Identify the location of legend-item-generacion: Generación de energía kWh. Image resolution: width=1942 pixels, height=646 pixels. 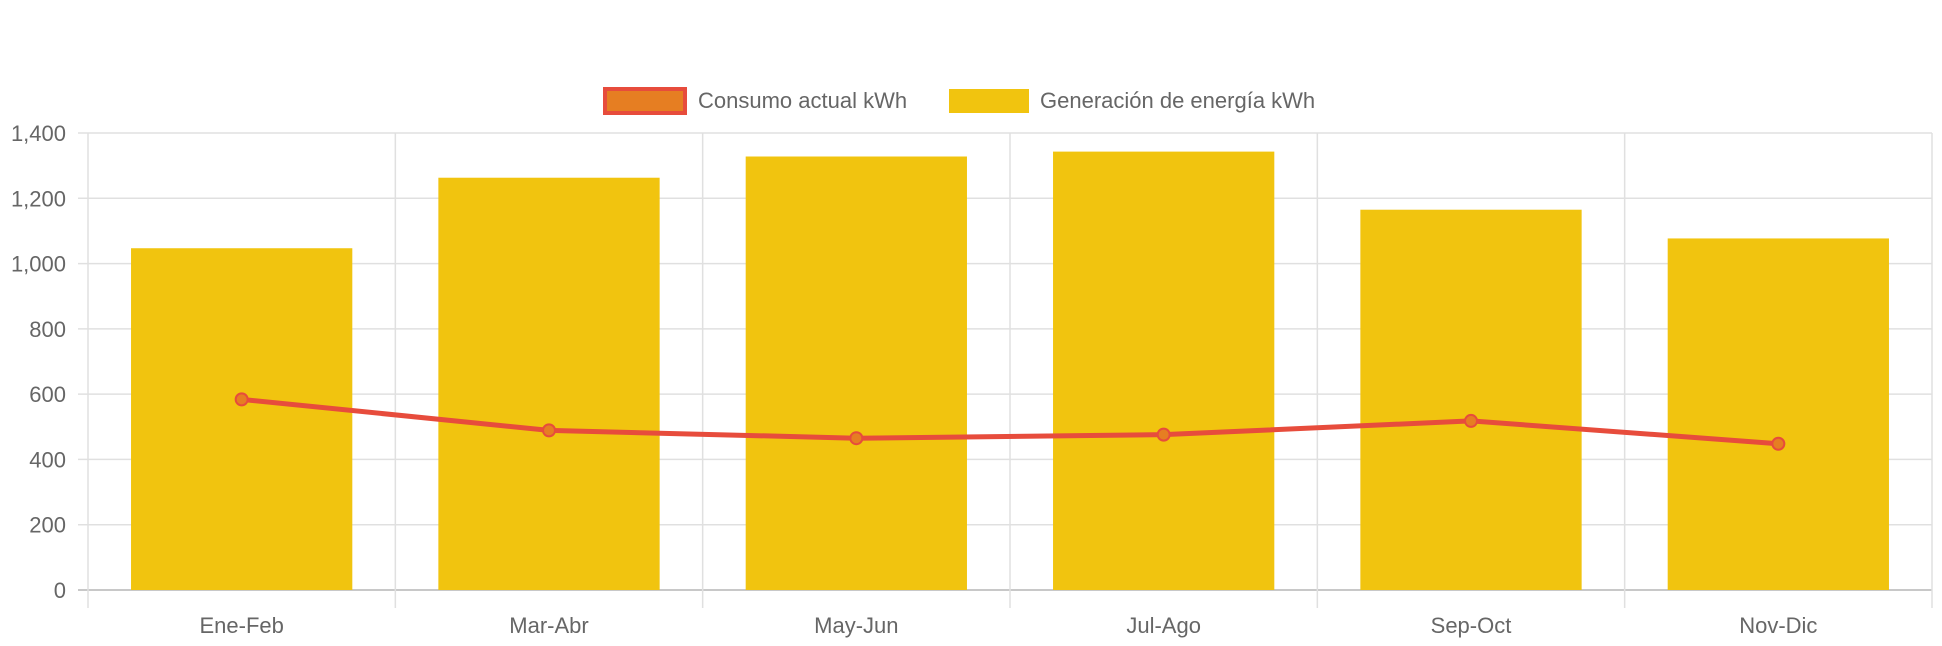
(1132, 100).